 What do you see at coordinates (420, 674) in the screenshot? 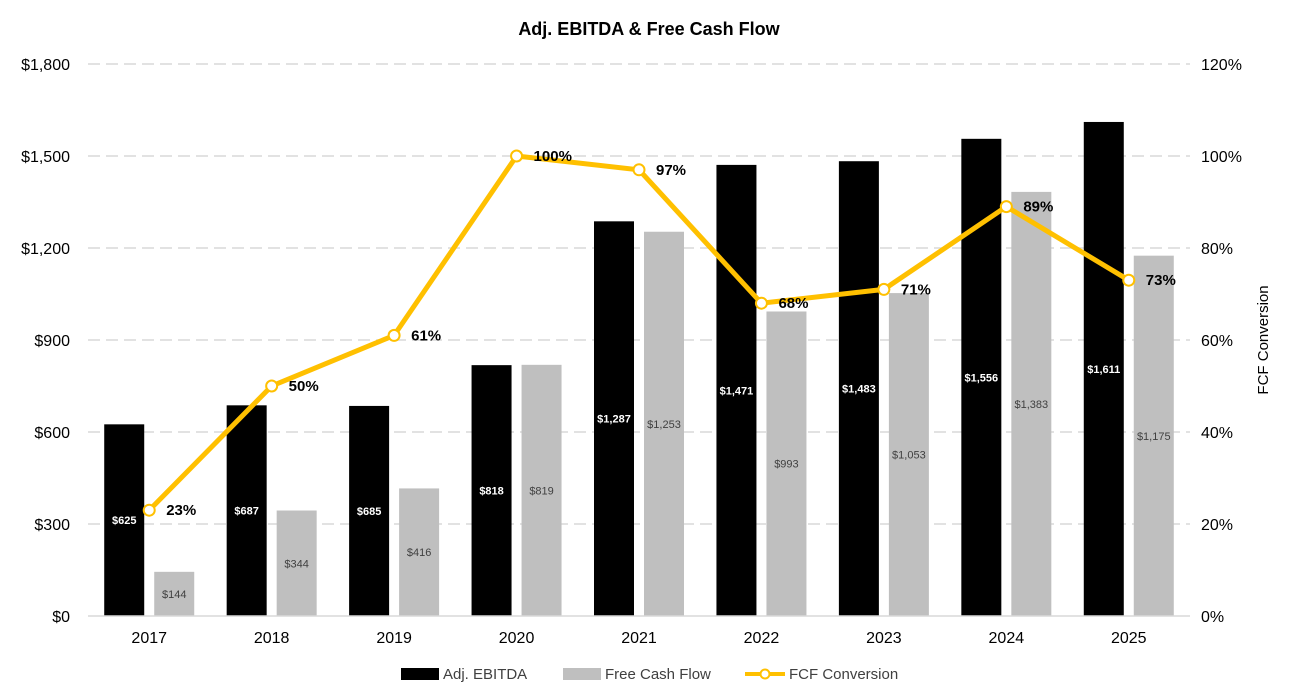
I see `legend-swatch-adj-ebitda` at bounding box center [420, 674].